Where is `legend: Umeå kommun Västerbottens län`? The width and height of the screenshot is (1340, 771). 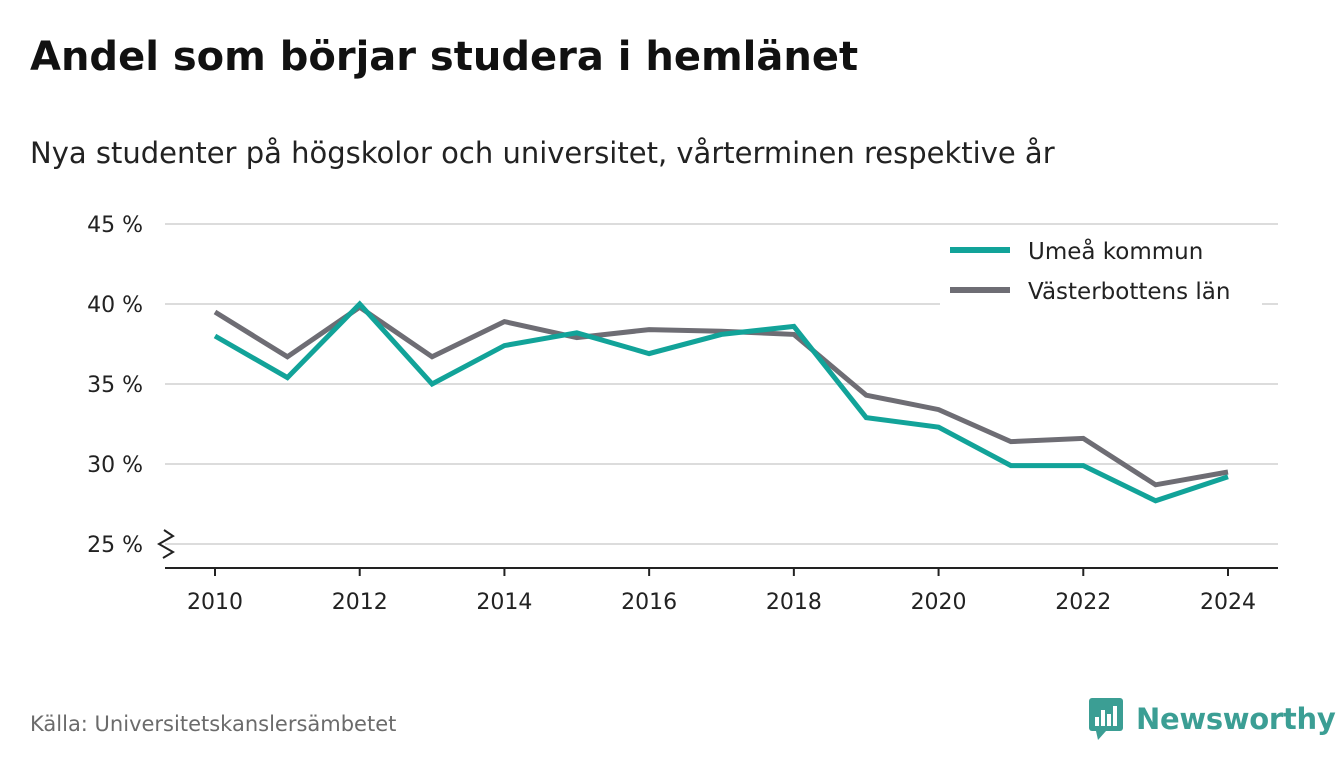
legend: Umeå kommun Västerbottens län is located at coordinates (1101, 272).